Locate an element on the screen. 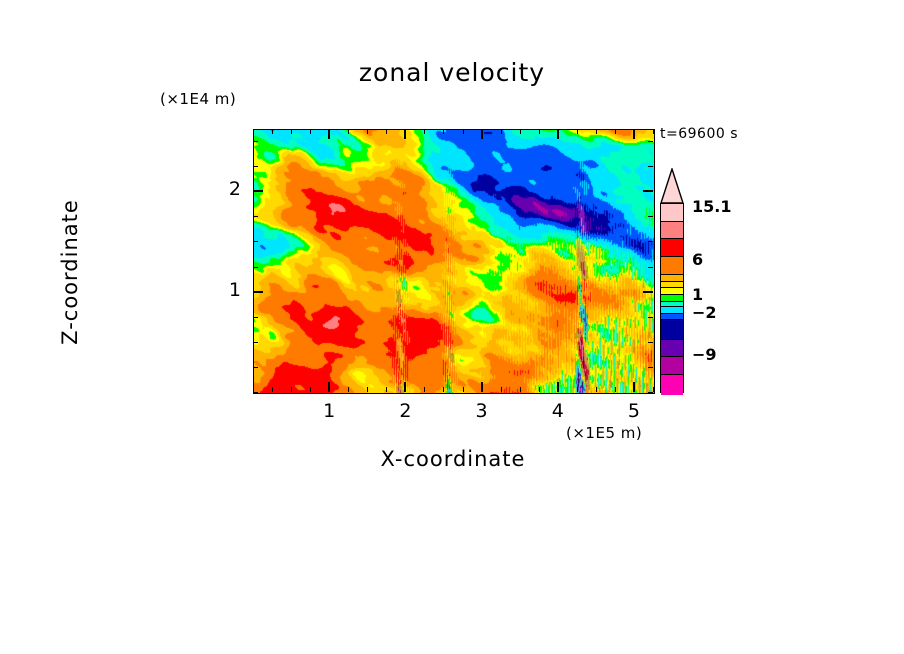  colorbar-tick-label: −9 is located at coordinates (704, 354).